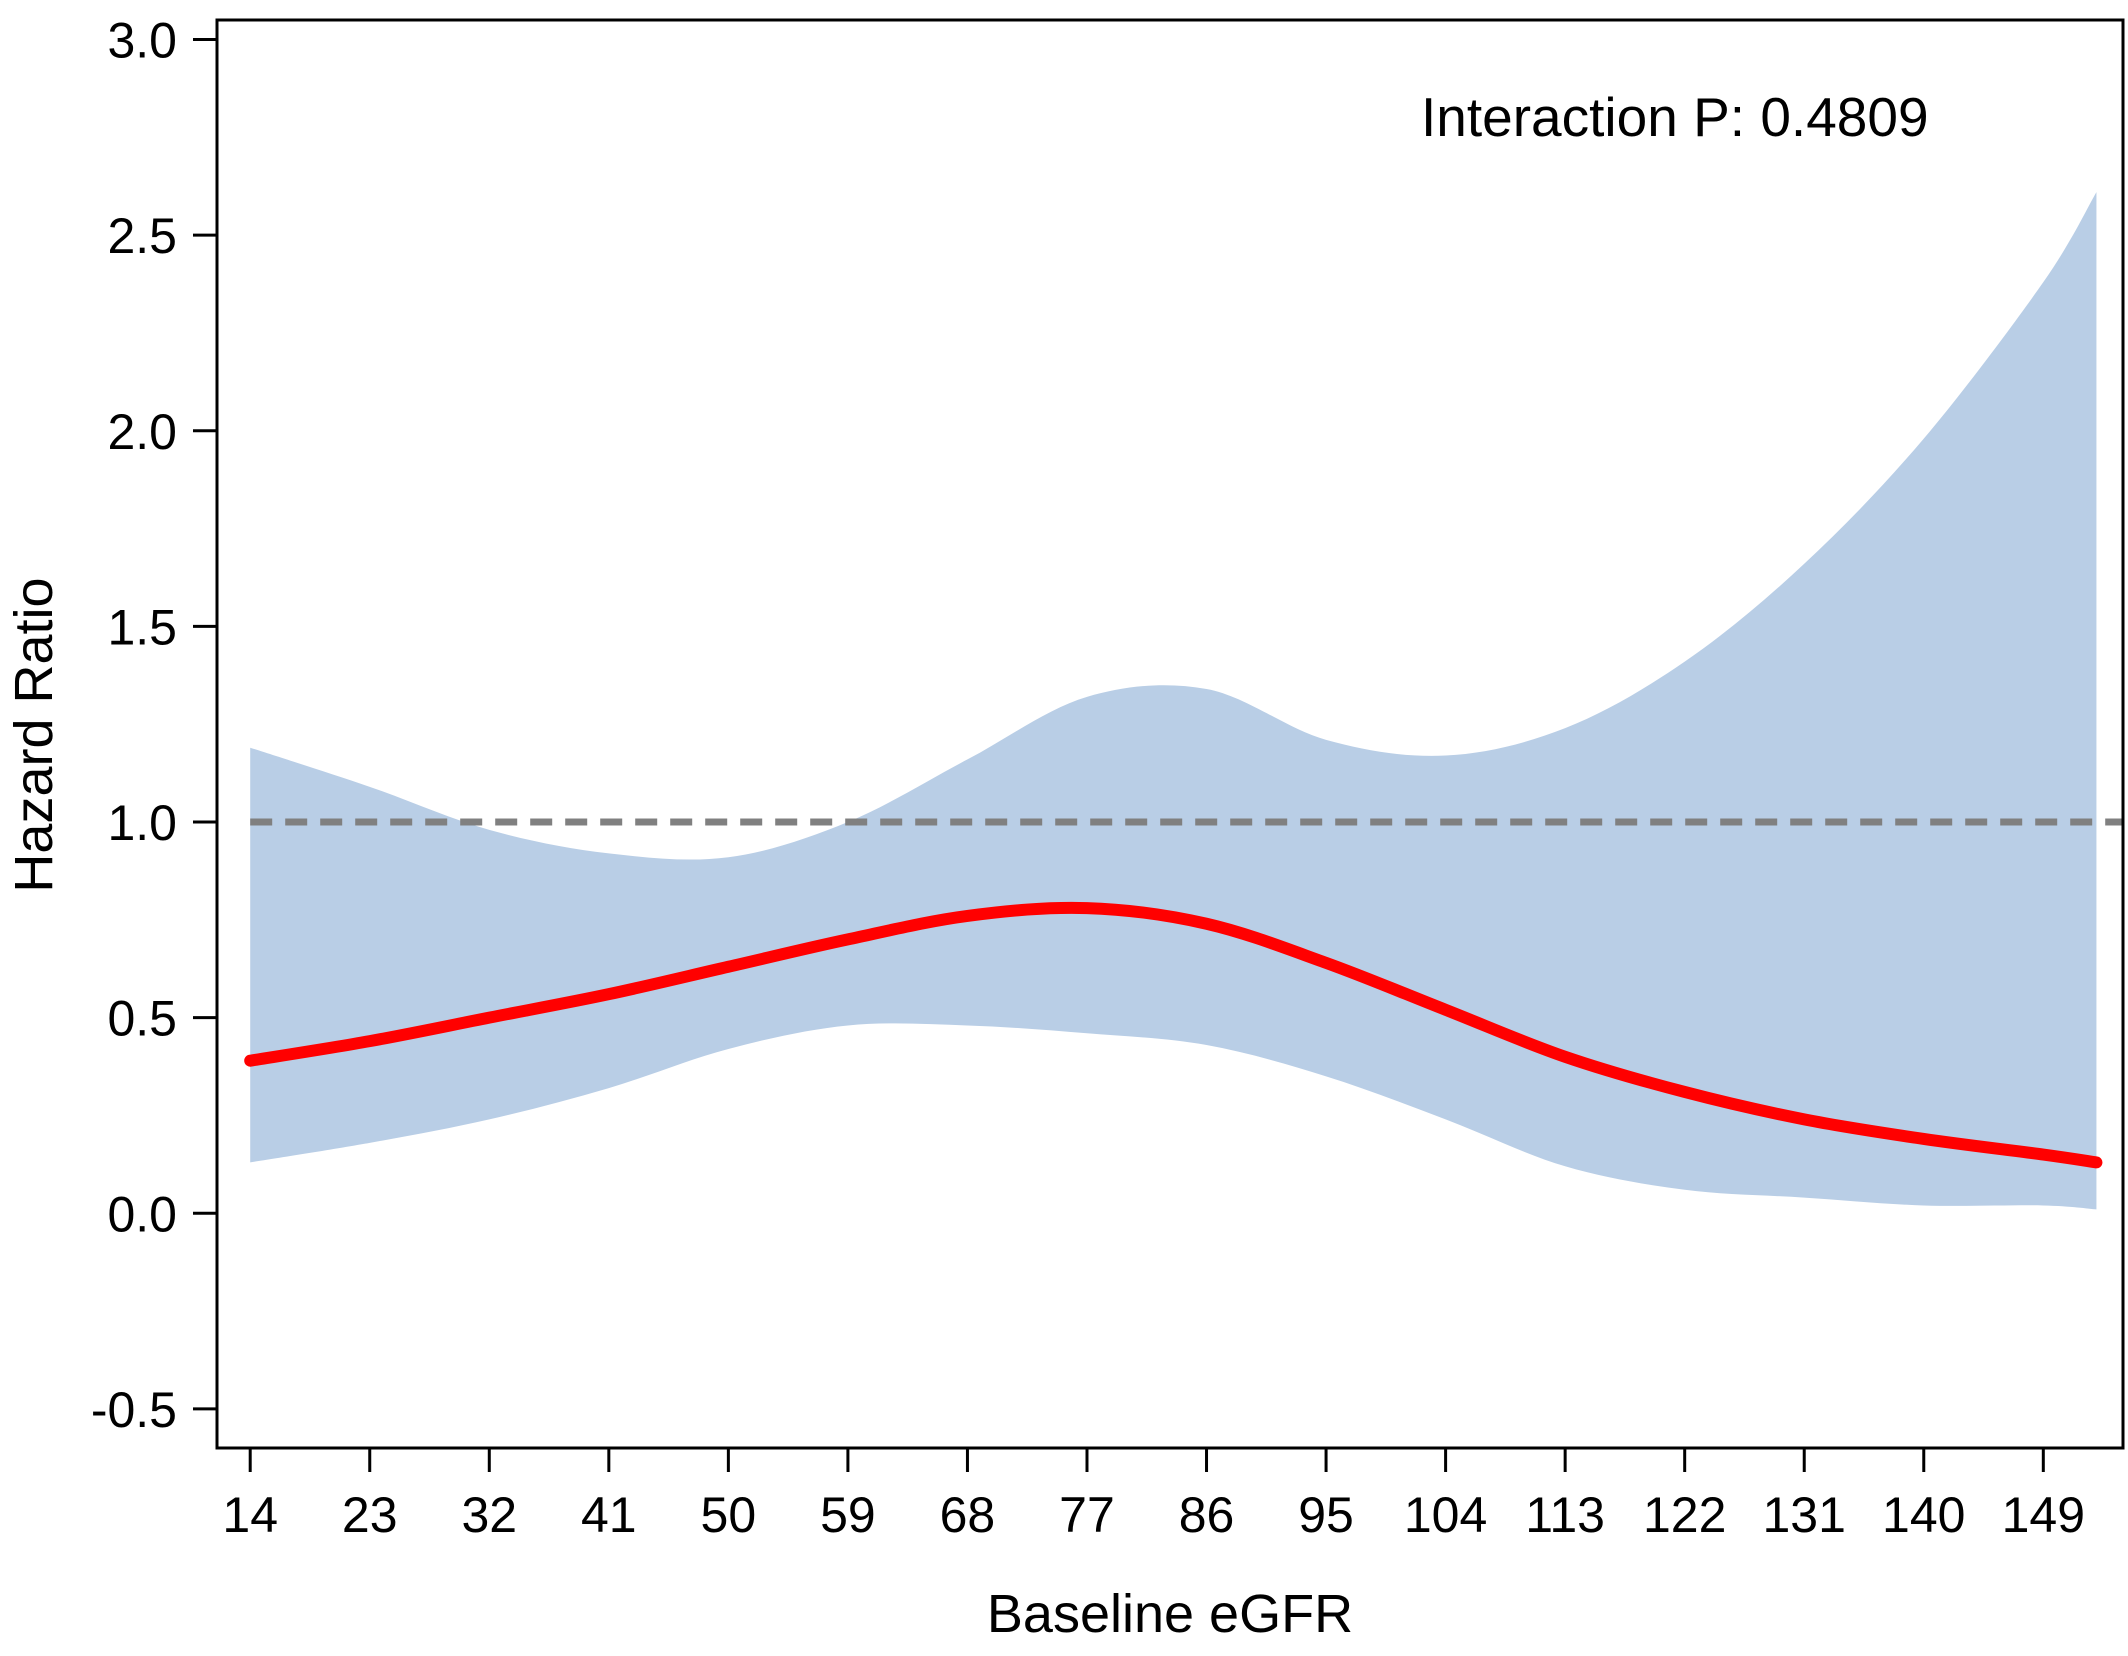 This screenshot has width=2128, height=1656. What do you see at coordinates (1804, 1515) in the screenshot?
I see `x-tick-label: 131` at bounding box center [1804, 1515].